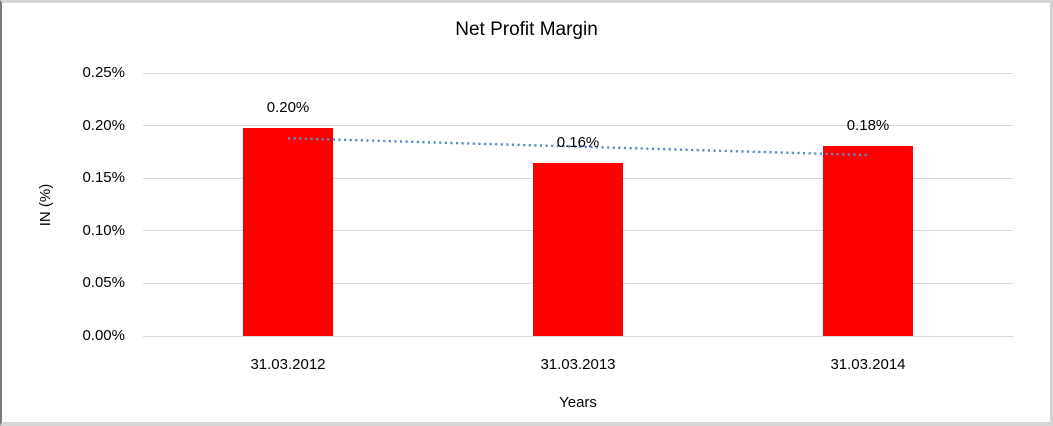  What do you see at coordinates (526, 29) in the screenshot?
I see `chart-title: Net Profit Margin` at bounding box center [526, 29].